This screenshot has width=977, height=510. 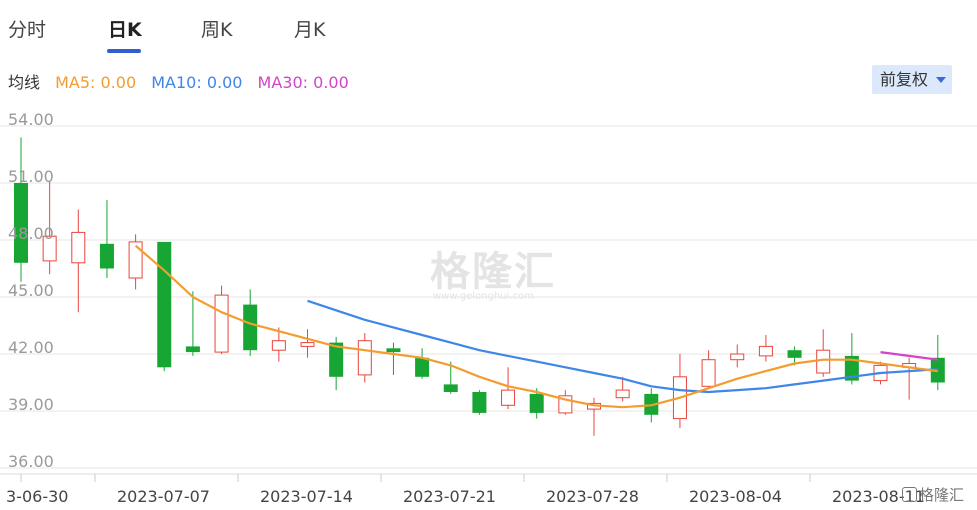 I want to click on x-tick-label: 2023-07-21, so click(x=449, y=496).